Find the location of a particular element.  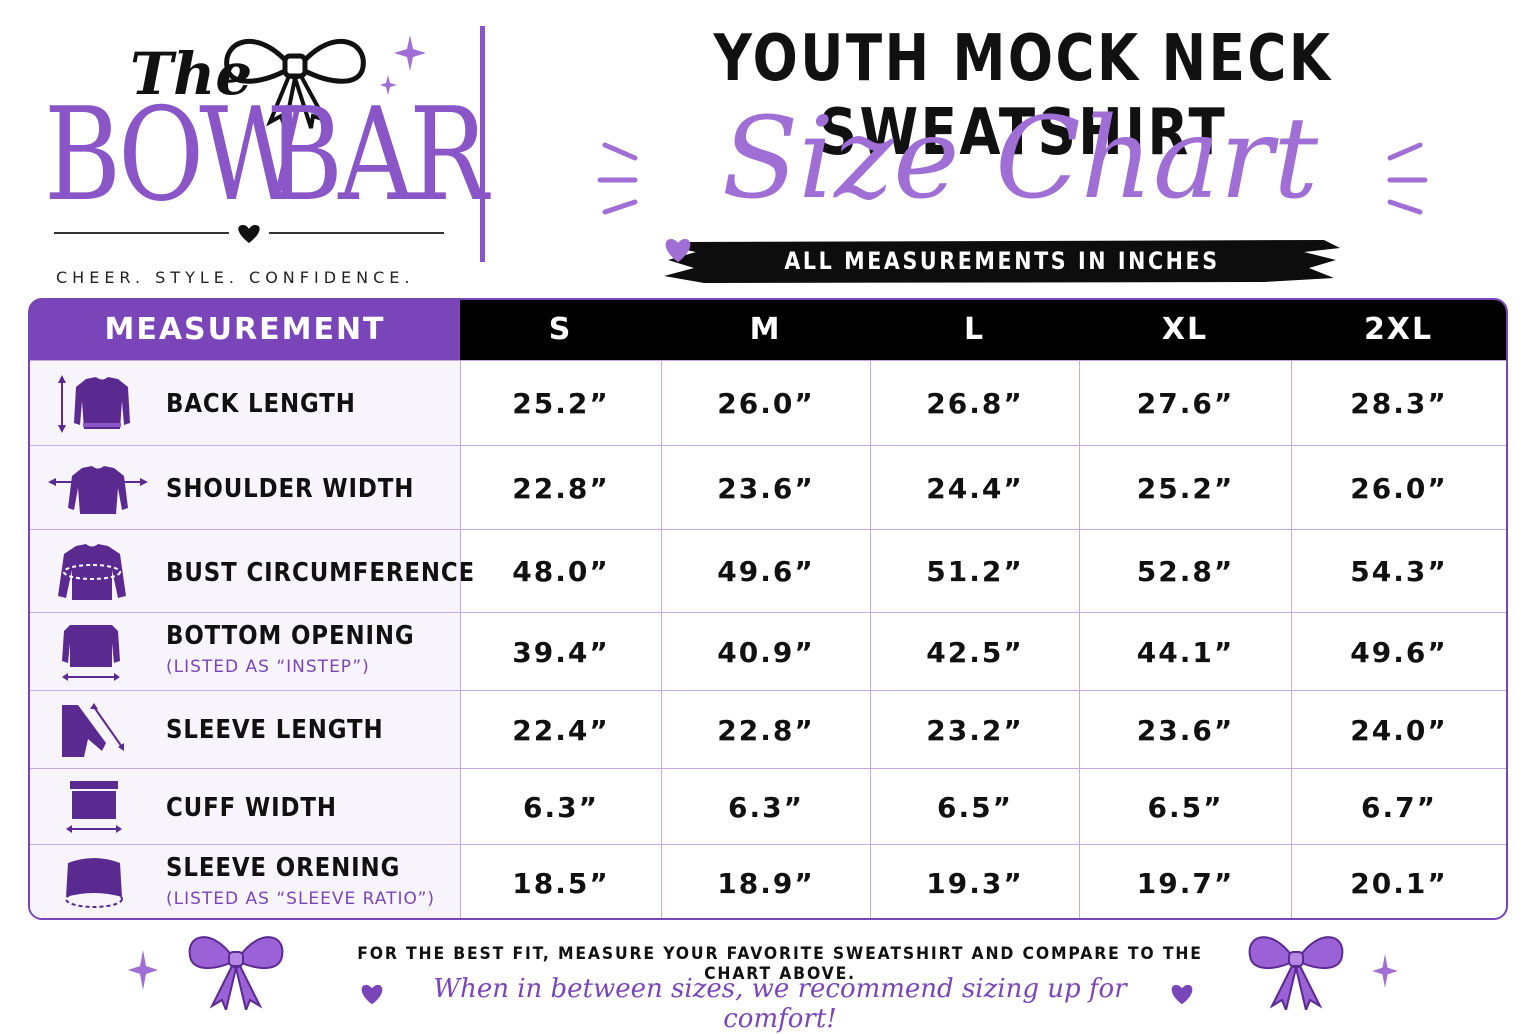

cell-l: 42.5” is located at coordinates (974, 652).